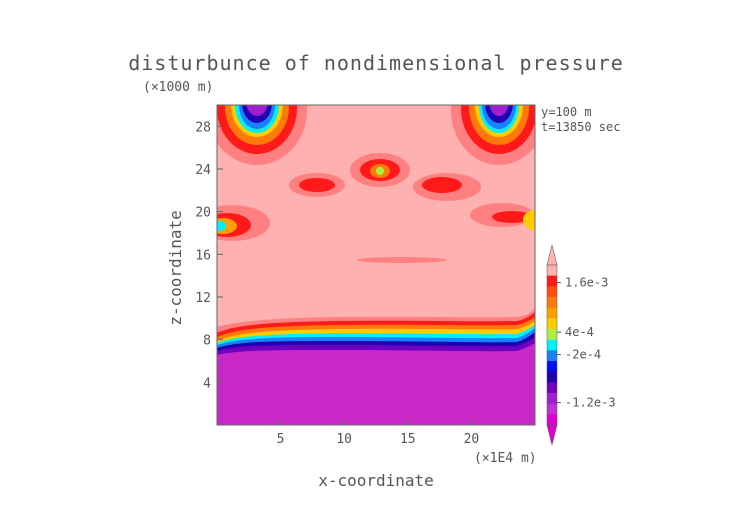 The height and width of the screenshot is (532, 752). Describe the element at coordinates (203, 170) in the screenshot. I see `y-tick-label: 24` at that location.